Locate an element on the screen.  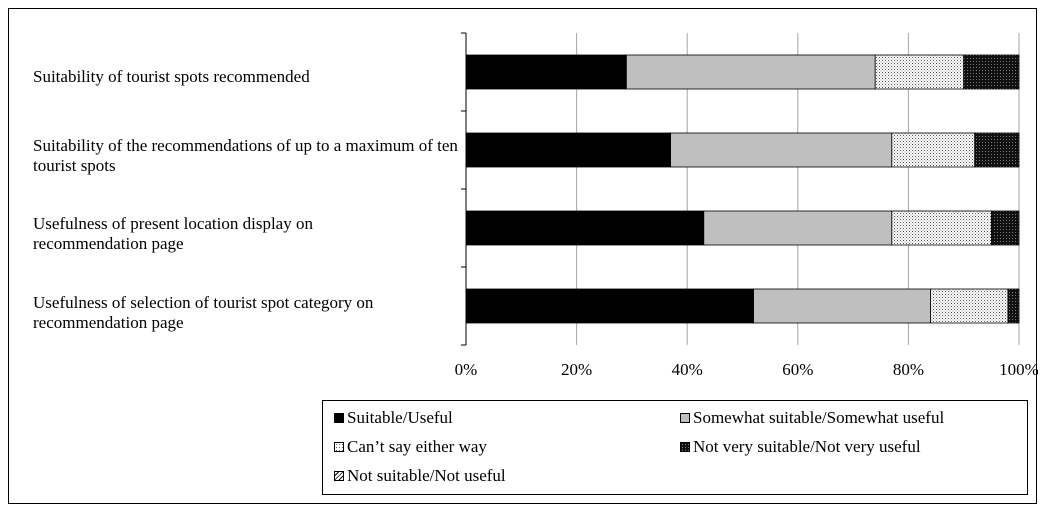
legend-swatch-not-suitable is located at coordinates (339, 476).